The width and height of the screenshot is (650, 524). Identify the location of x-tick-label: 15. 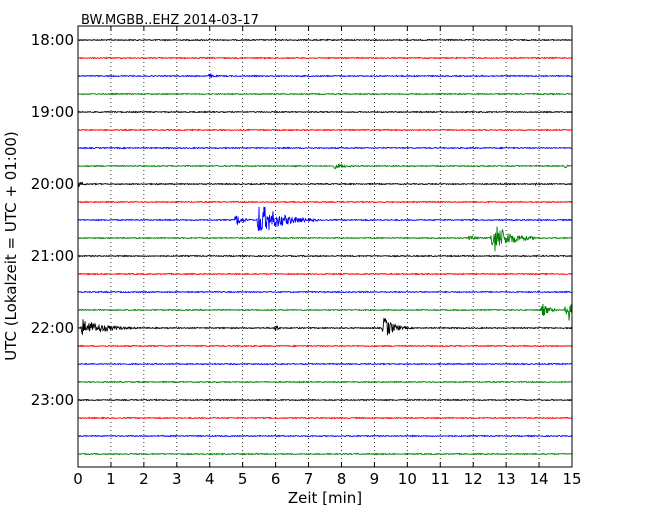
(571, 479).